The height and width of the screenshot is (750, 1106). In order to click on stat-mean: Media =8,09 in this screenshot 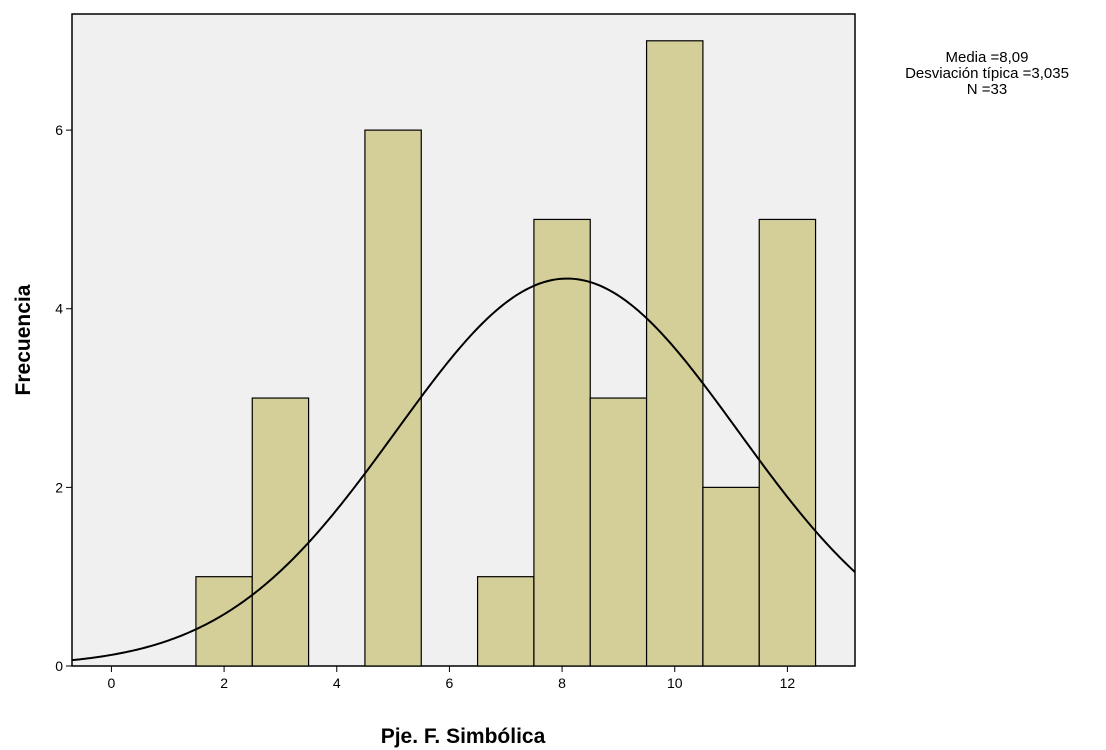, I will do `click(987, 57)`.